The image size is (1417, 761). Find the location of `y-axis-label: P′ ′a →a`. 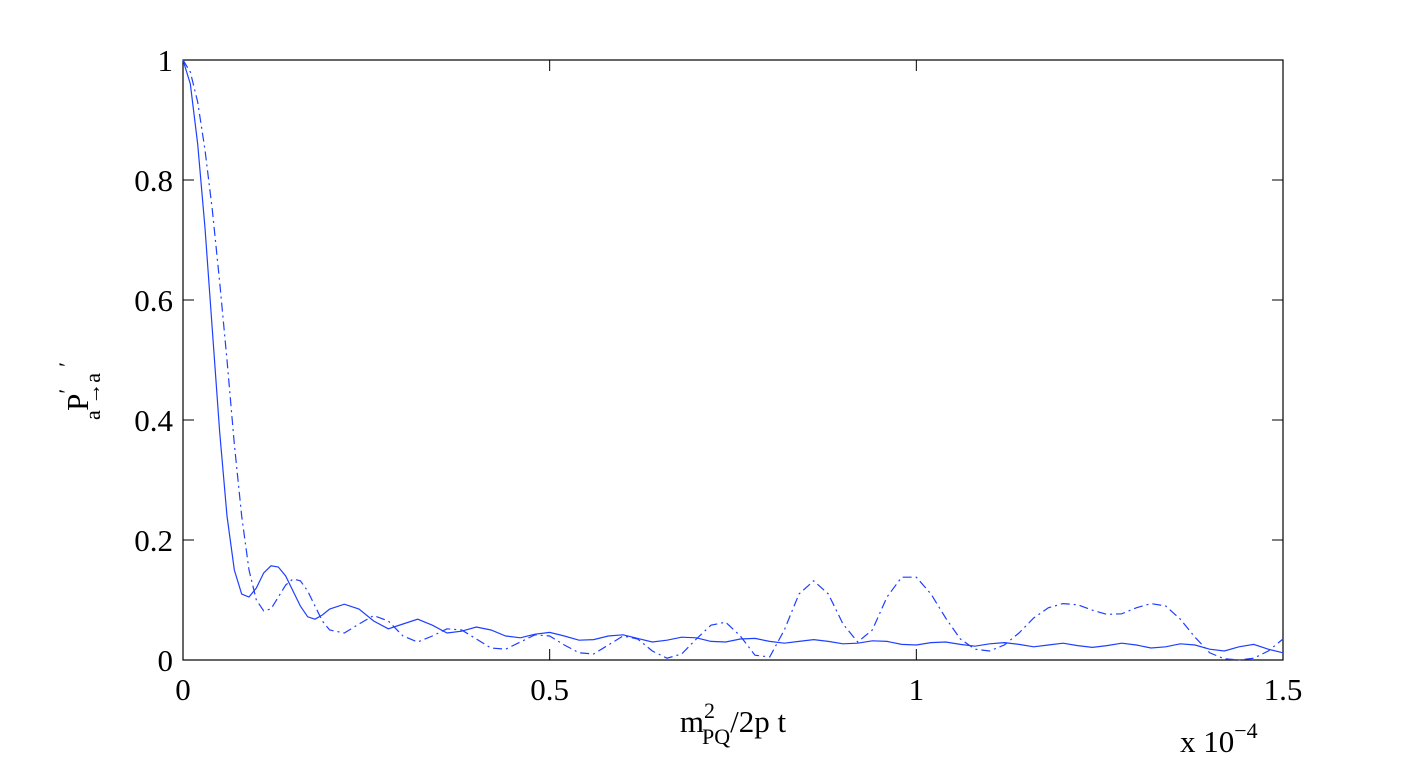

y-axis-label: P′ ′a →a is located at coordinates (79, 391).